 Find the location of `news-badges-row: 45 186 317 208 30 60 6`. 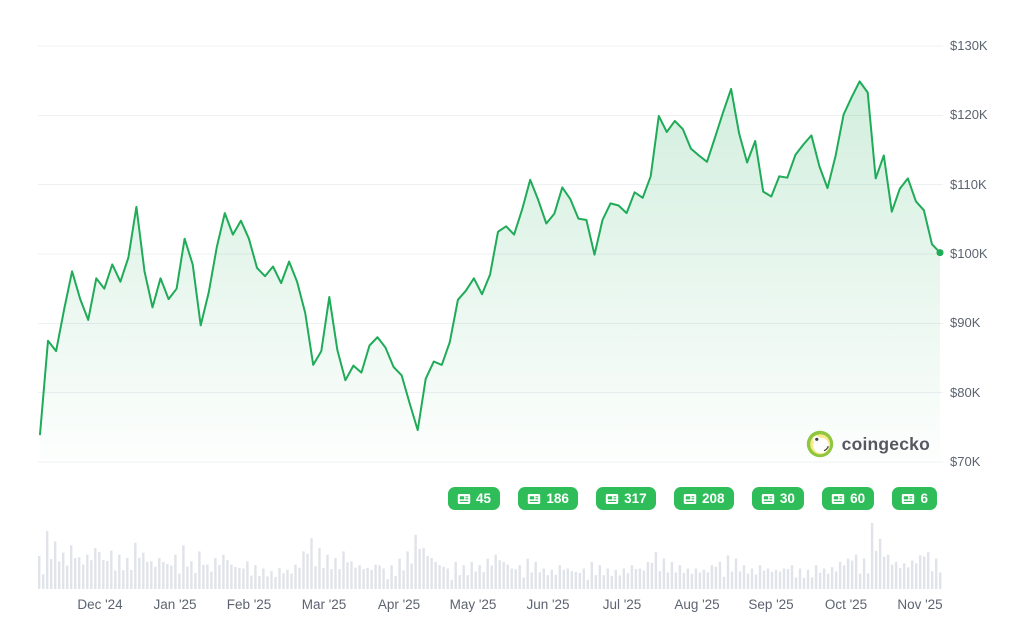

news-badges-row: 45 186 317 208 30 60 6 is located at coordinates (692, 498).